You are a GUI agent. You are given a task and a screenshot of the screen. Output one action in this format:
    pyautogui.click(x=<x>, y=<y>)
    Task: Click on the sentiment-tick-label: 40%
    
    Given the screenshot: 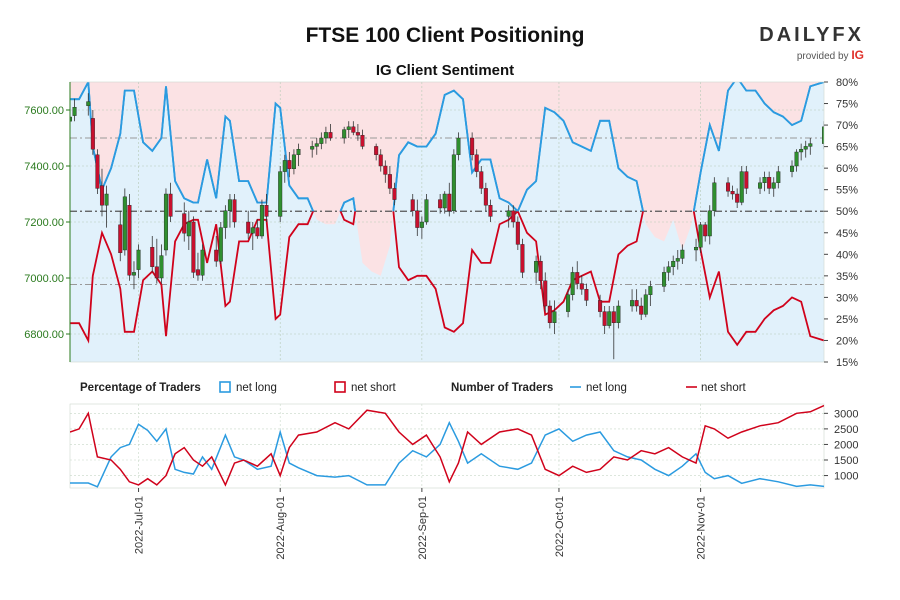 What is the action you would take?
    pyautogui.click(x=847, y=255)
    